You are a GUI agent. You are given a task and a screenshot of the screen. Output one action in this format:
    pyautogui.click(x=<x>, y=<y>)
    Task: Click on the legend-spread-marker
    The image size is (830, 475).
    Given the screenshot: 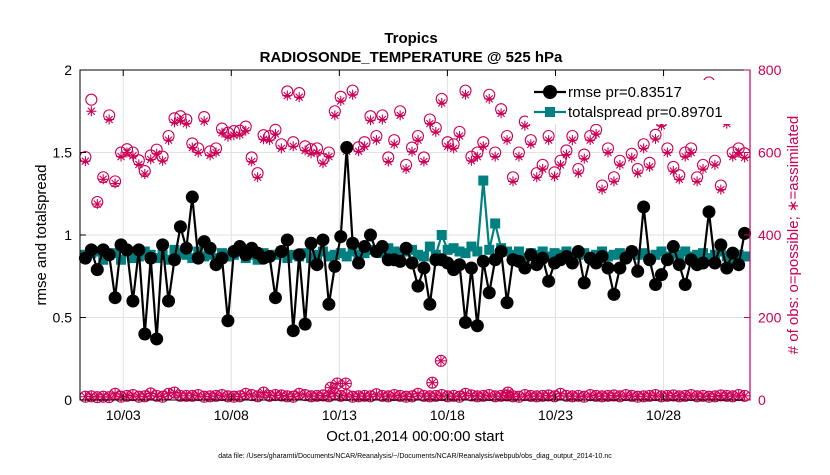 What is the action you would take?
    pyautogui.click(x=550, y=112)
    